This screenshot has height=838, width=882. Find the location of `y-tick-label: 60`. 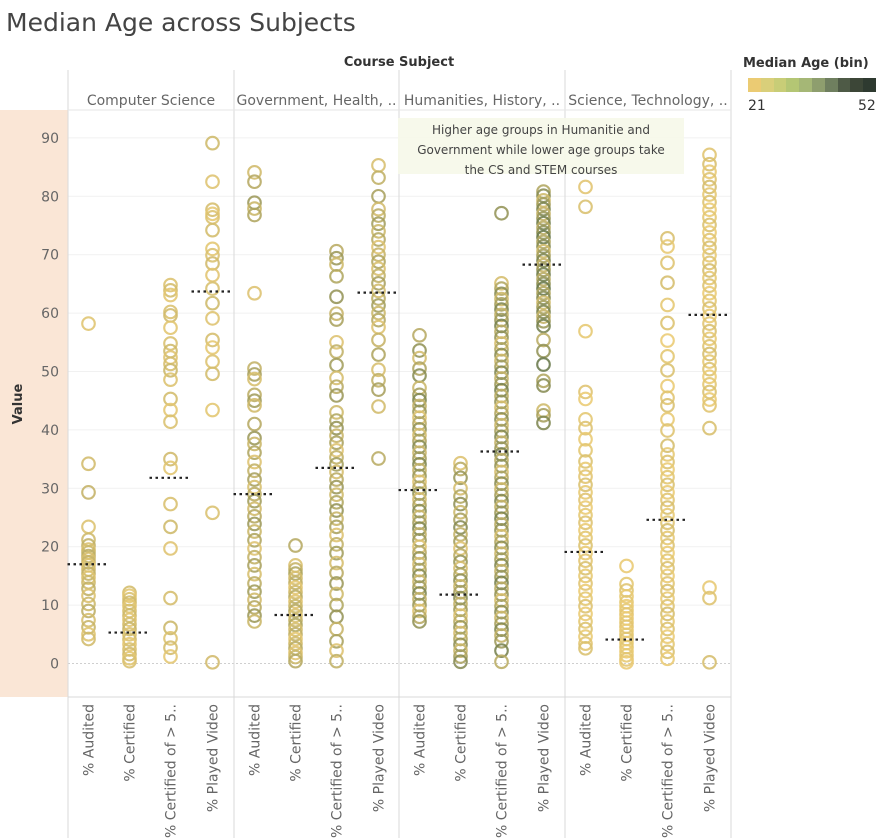

y-tick-label: 60 is located at coordinates (50, 314).